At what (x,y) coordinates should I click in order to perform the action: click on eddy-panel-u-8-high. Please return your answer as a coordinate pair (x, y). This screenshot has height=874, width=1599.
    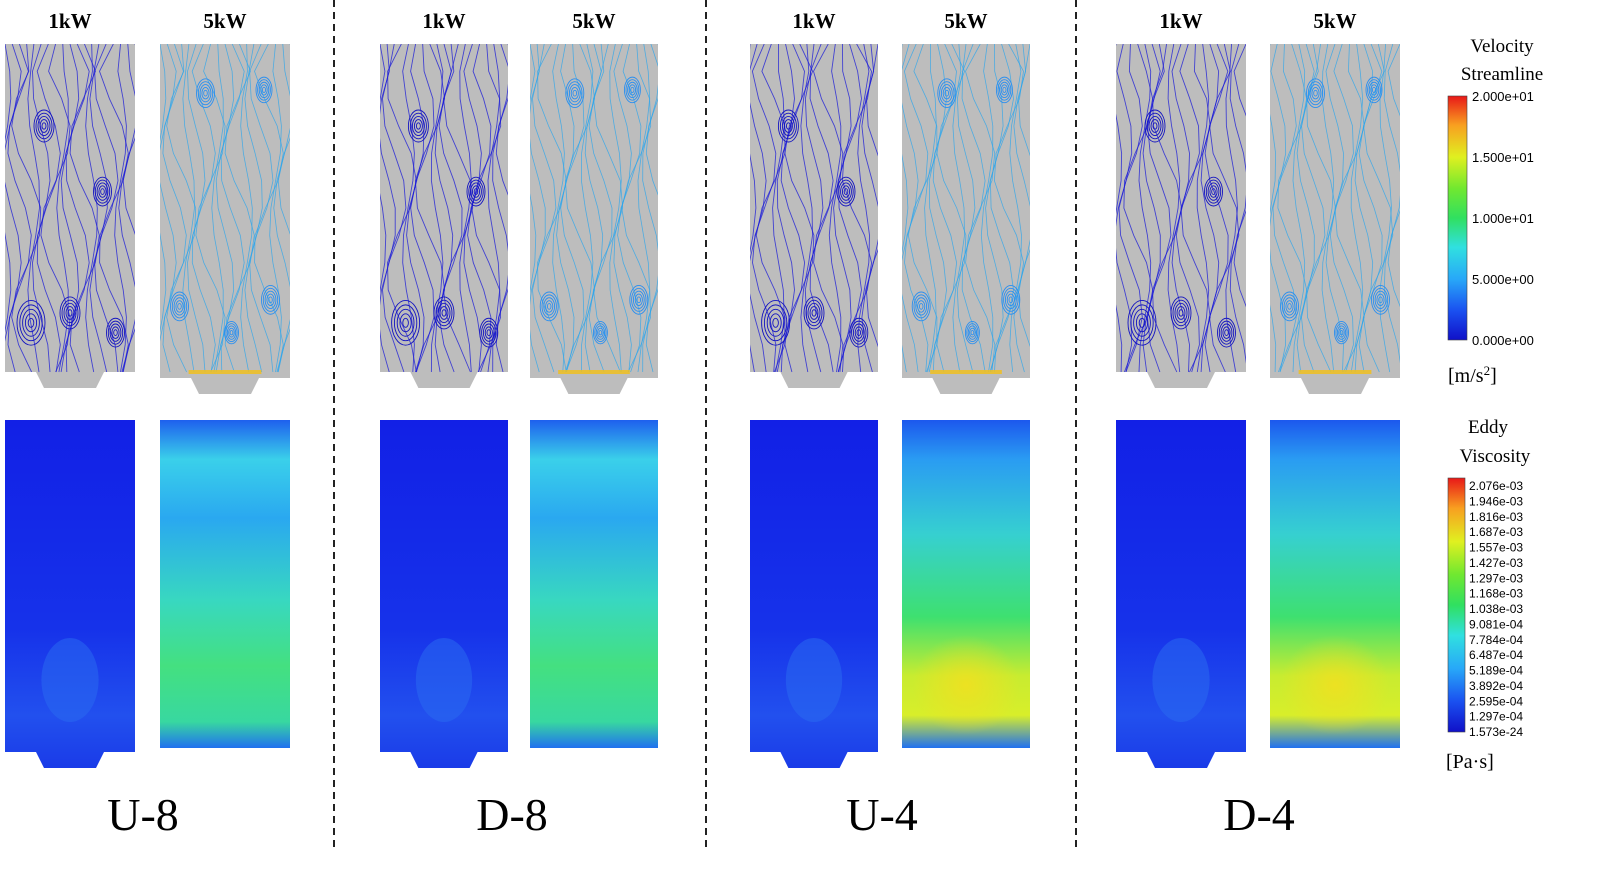
    Looking at the image, I should click on (225, 584).